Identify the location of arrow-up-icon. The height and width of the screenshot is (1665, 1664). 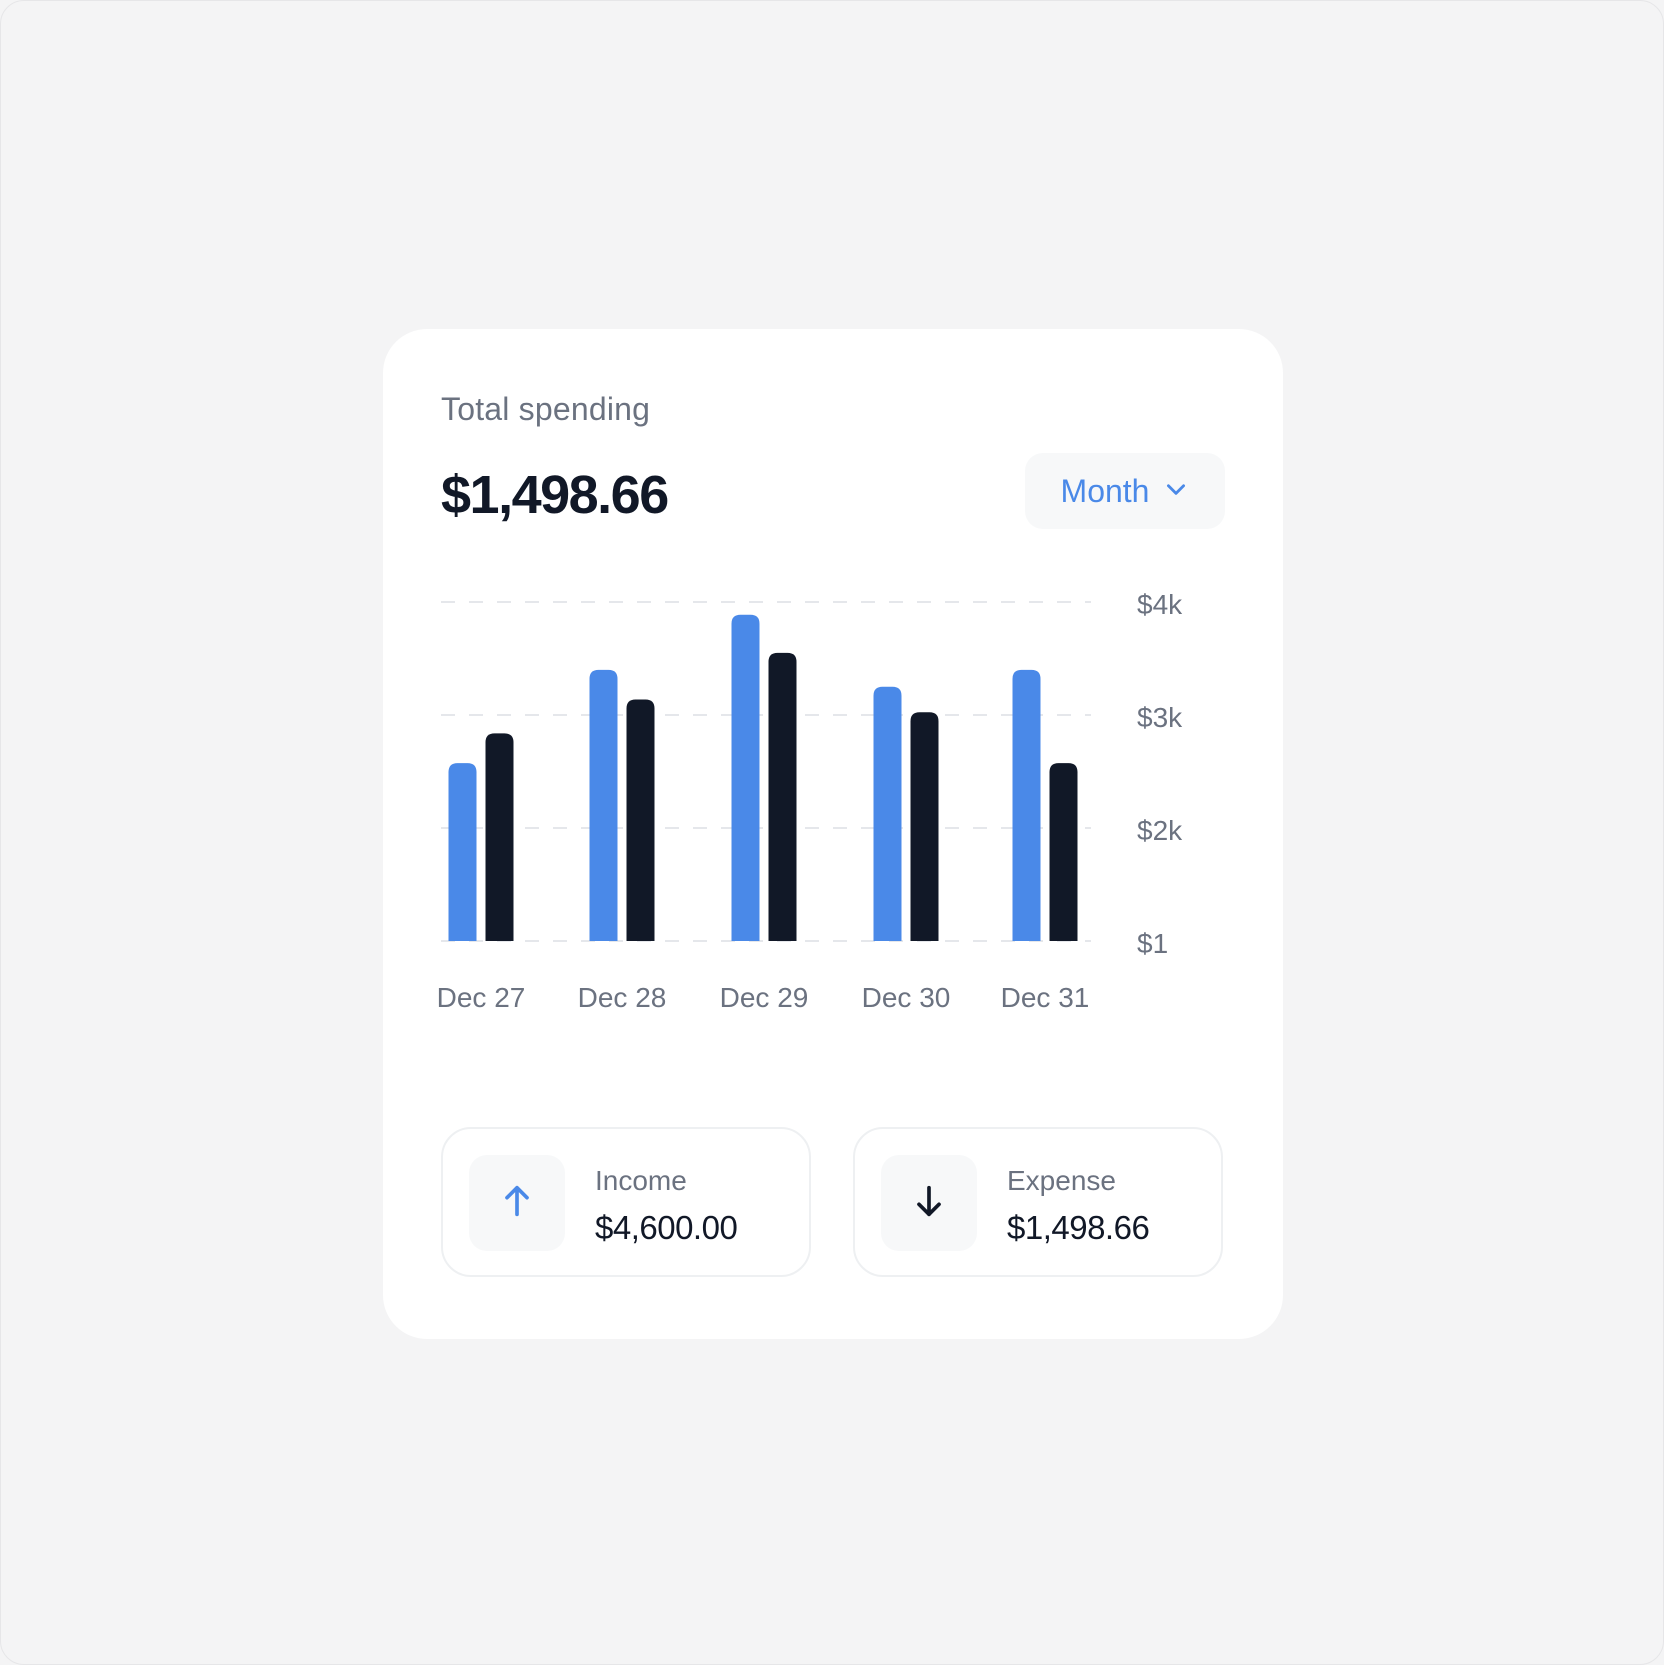
(517, 1203).